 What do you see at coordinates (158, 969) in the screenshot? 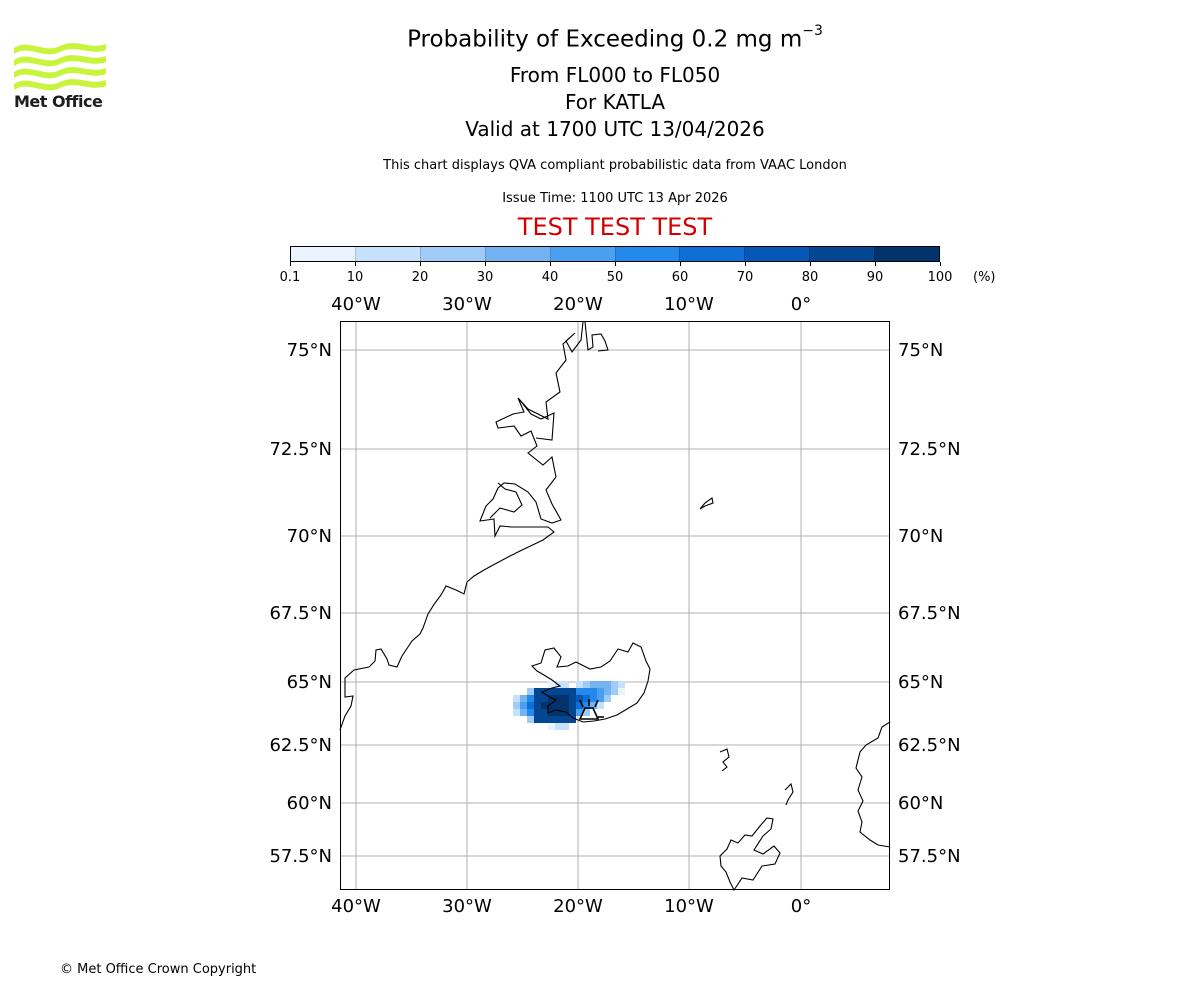
I see `copyright: © Met Office Crown Copyright` at bounding box center [158, 969].